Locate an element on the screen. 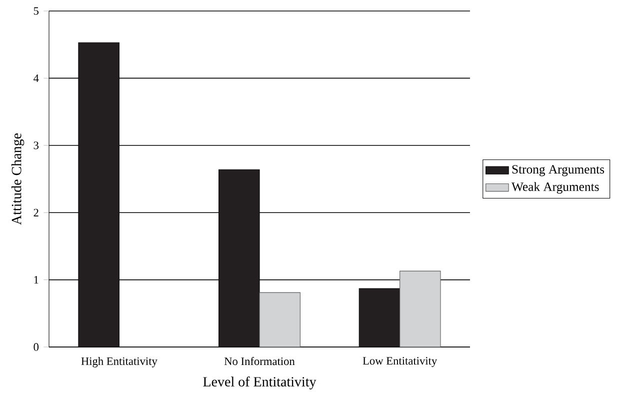  legend-label: Weak Arguments is located at coordinates (555, 188).